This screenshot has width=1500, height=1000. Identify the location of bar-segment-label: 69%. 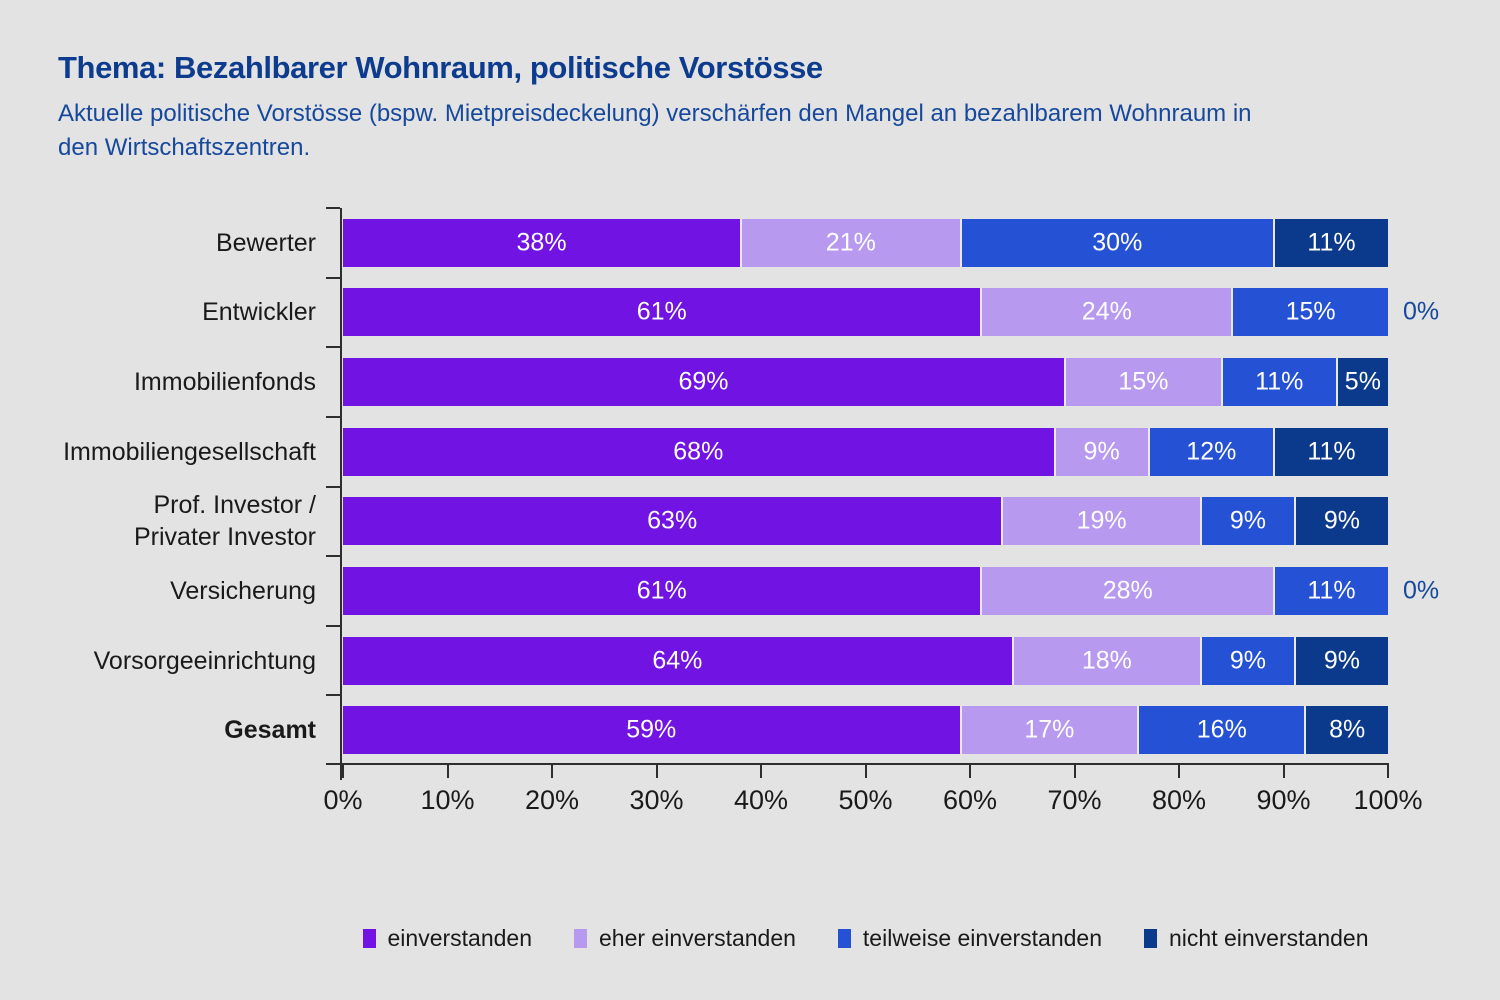
(703, 381).